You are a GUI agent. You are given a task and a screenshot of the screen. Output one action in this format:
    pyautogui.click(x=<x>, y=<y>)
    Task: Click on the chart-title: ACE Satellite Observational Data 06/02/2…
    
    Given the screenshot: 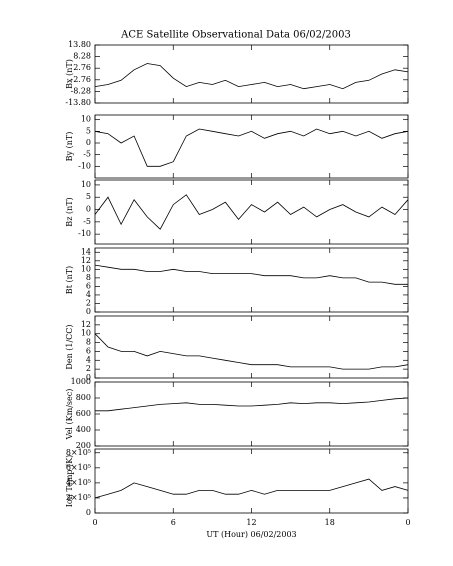 What is the action you would take?
    pyautogui.click(x=235, y=35)
    